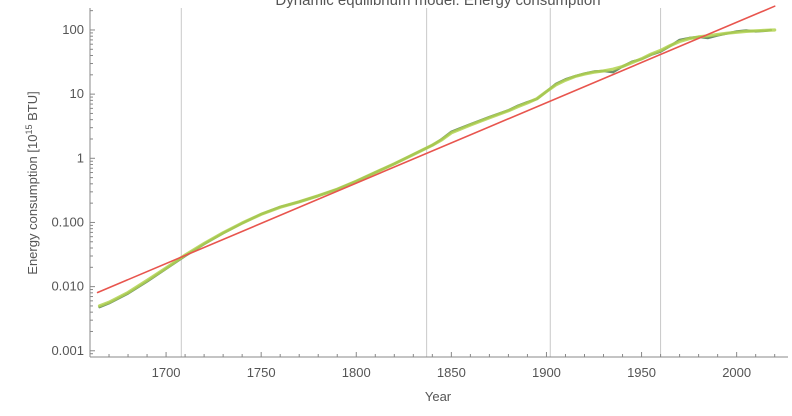  I want to click on y-axis-title-exponent: 15, so click(29, 130).